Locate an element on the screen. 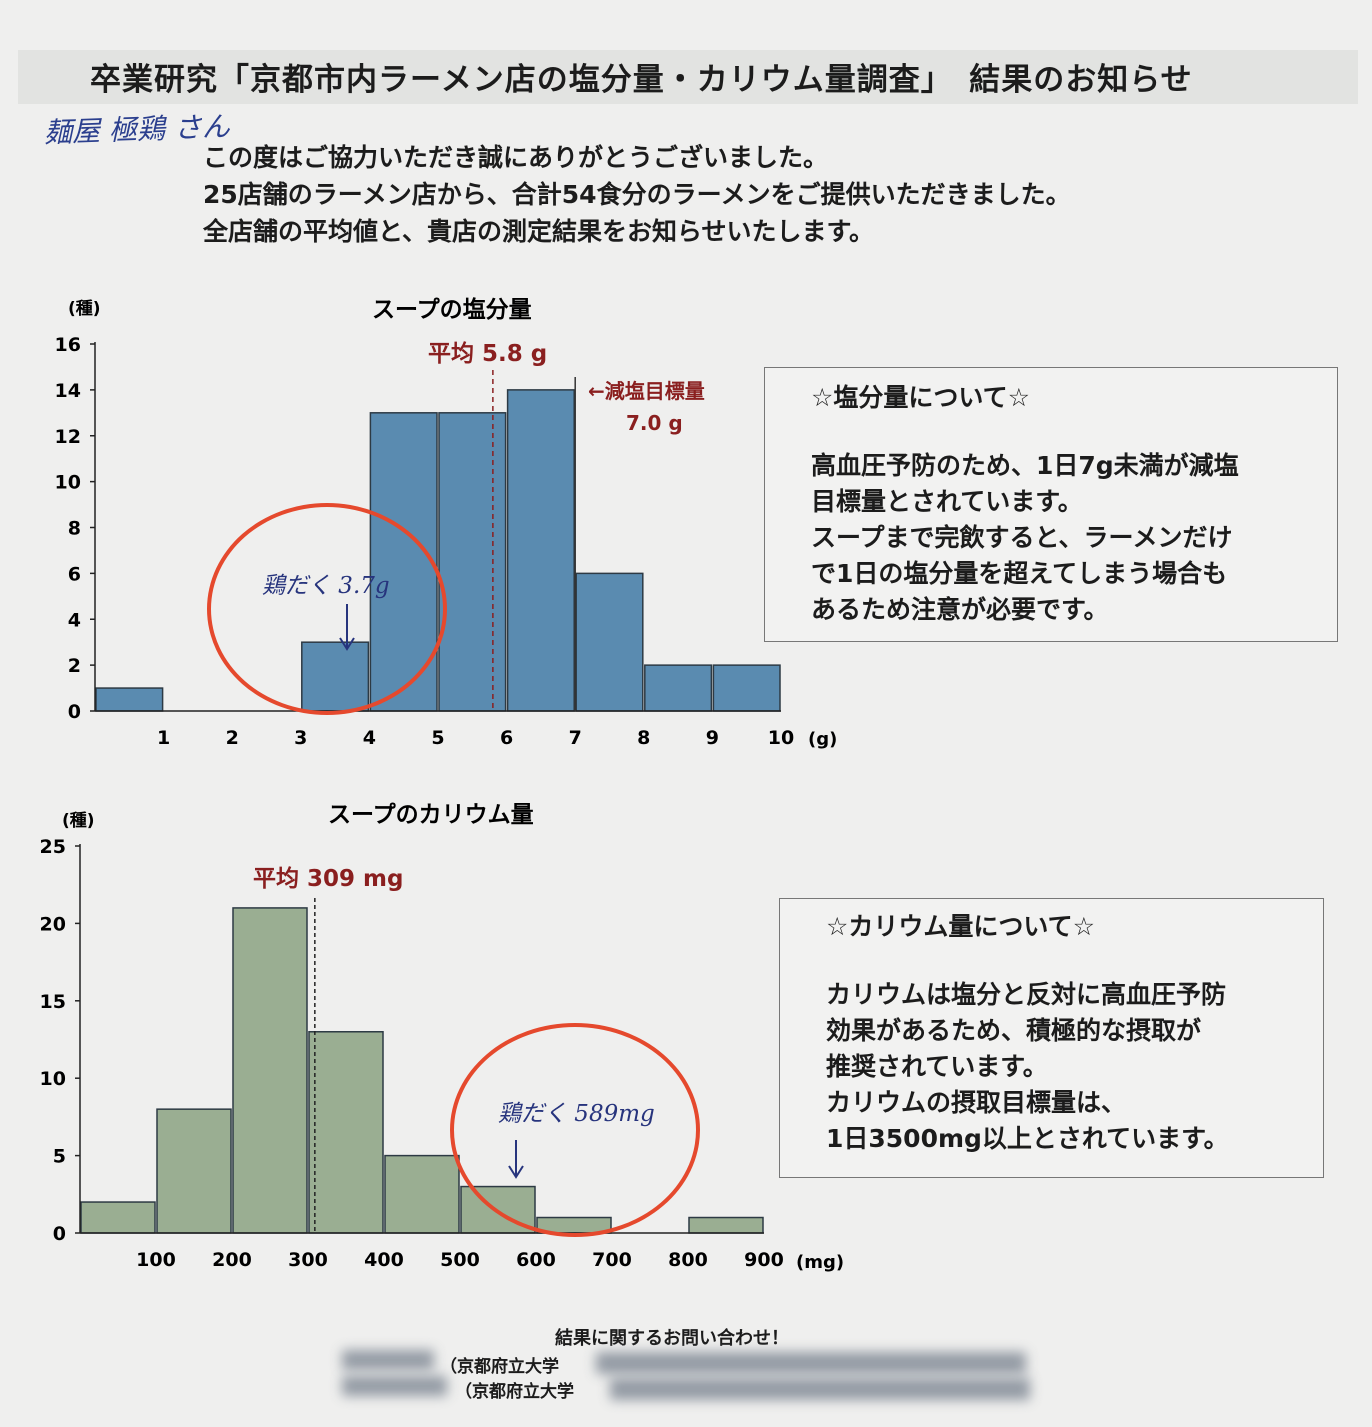 The image size is (1372, 1427). potassium-chart-xlabel: (mg) is located at coordinates (820, 1262).